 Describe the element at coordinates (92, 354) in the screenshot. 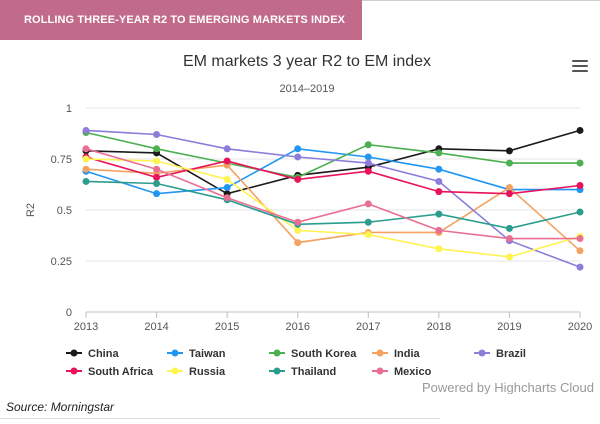

I see `legend-item: China` at that location.